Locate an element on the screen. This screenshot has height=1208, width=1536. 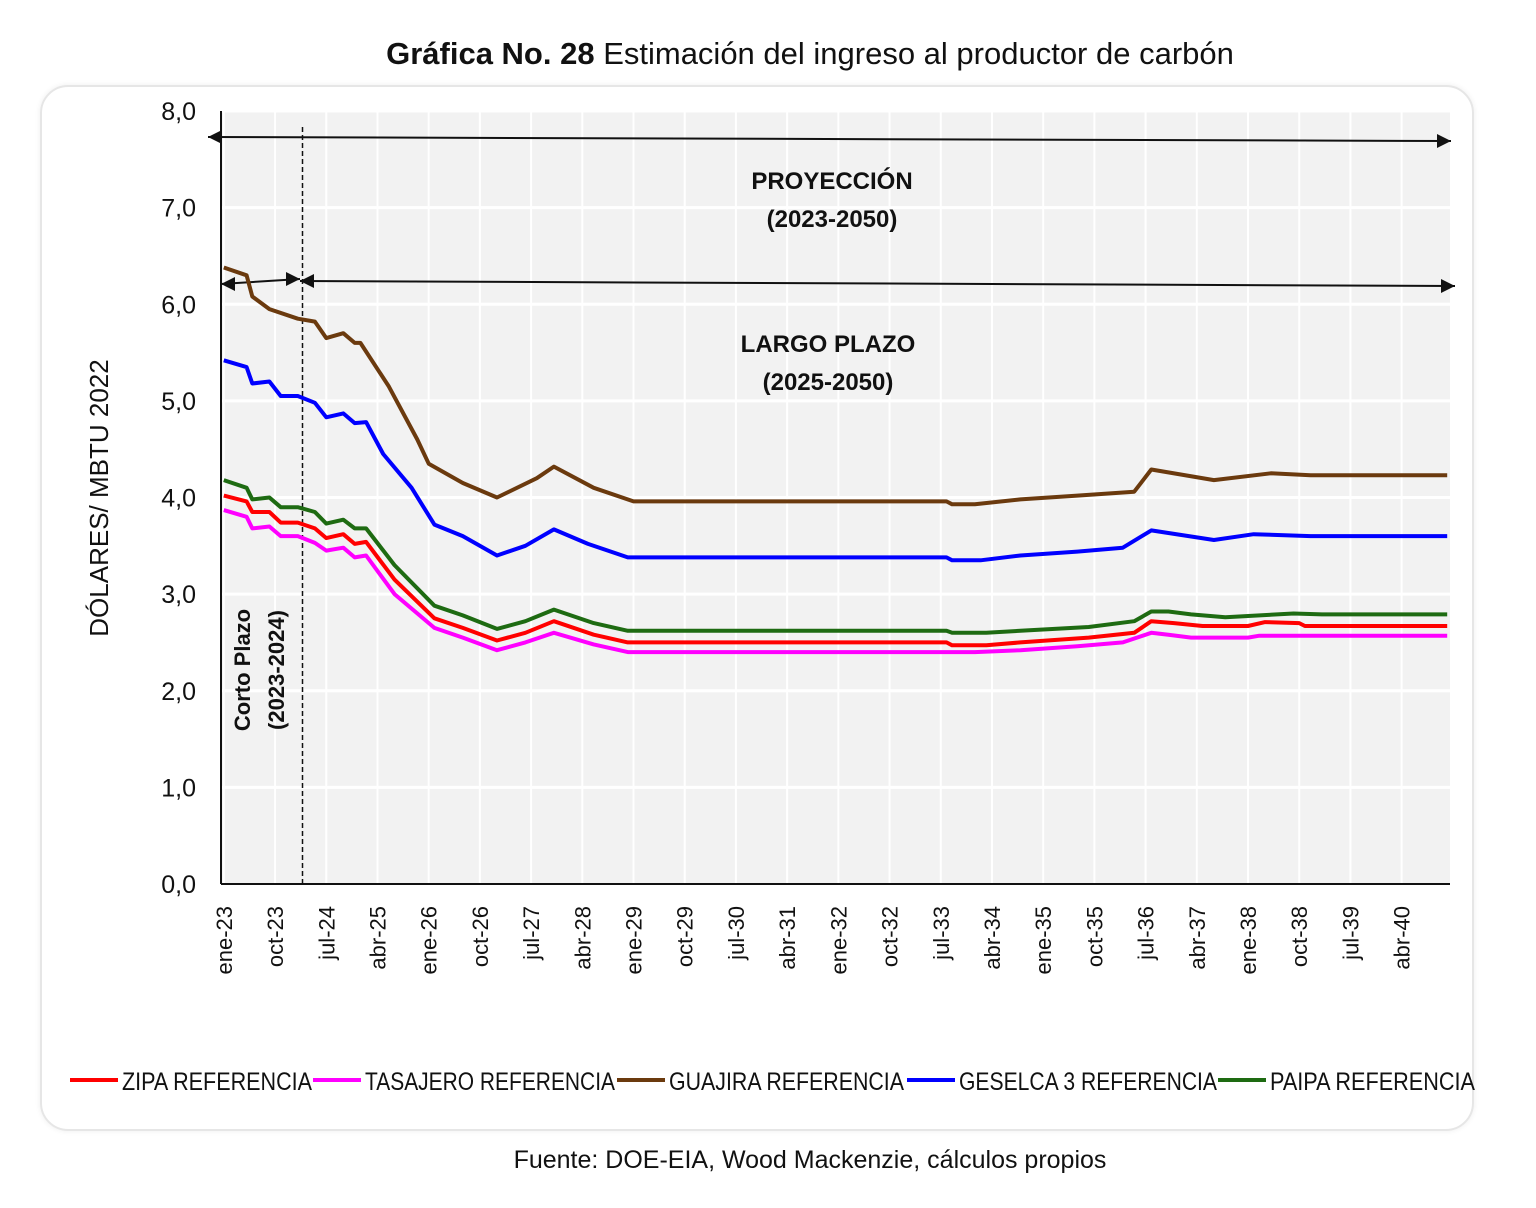
series-line-paipa-referencia is located at coordinates (835, 556).